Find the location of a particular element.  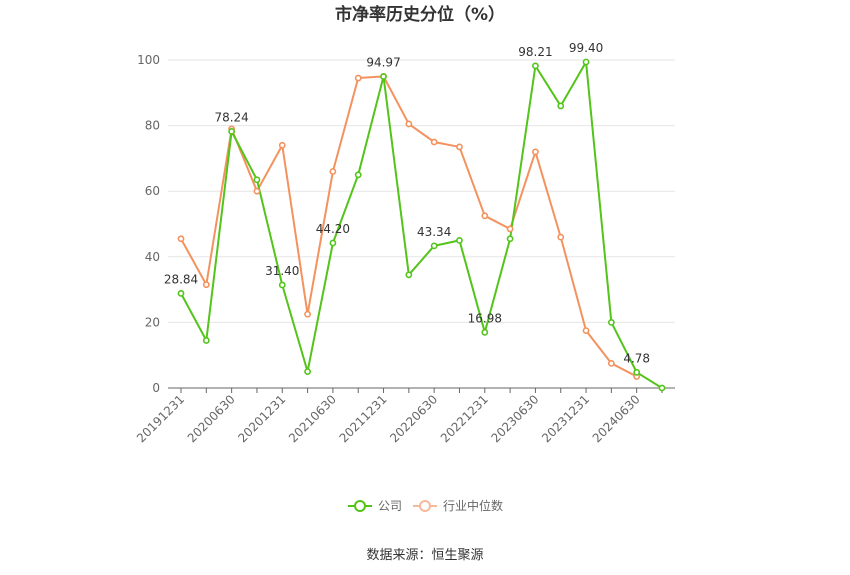

data-label: 28.84 is located at coordinates (181, 279).